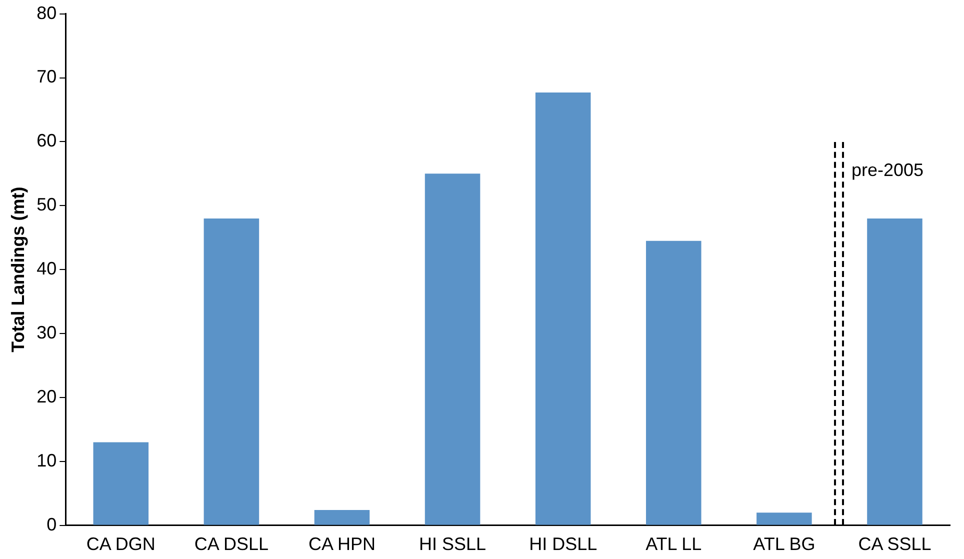 This screenshot has height=559, width=964. Describe the element at coordinates (563, 544) in the screenshot. I see `x-tick-label: HI DSLL` at that location.